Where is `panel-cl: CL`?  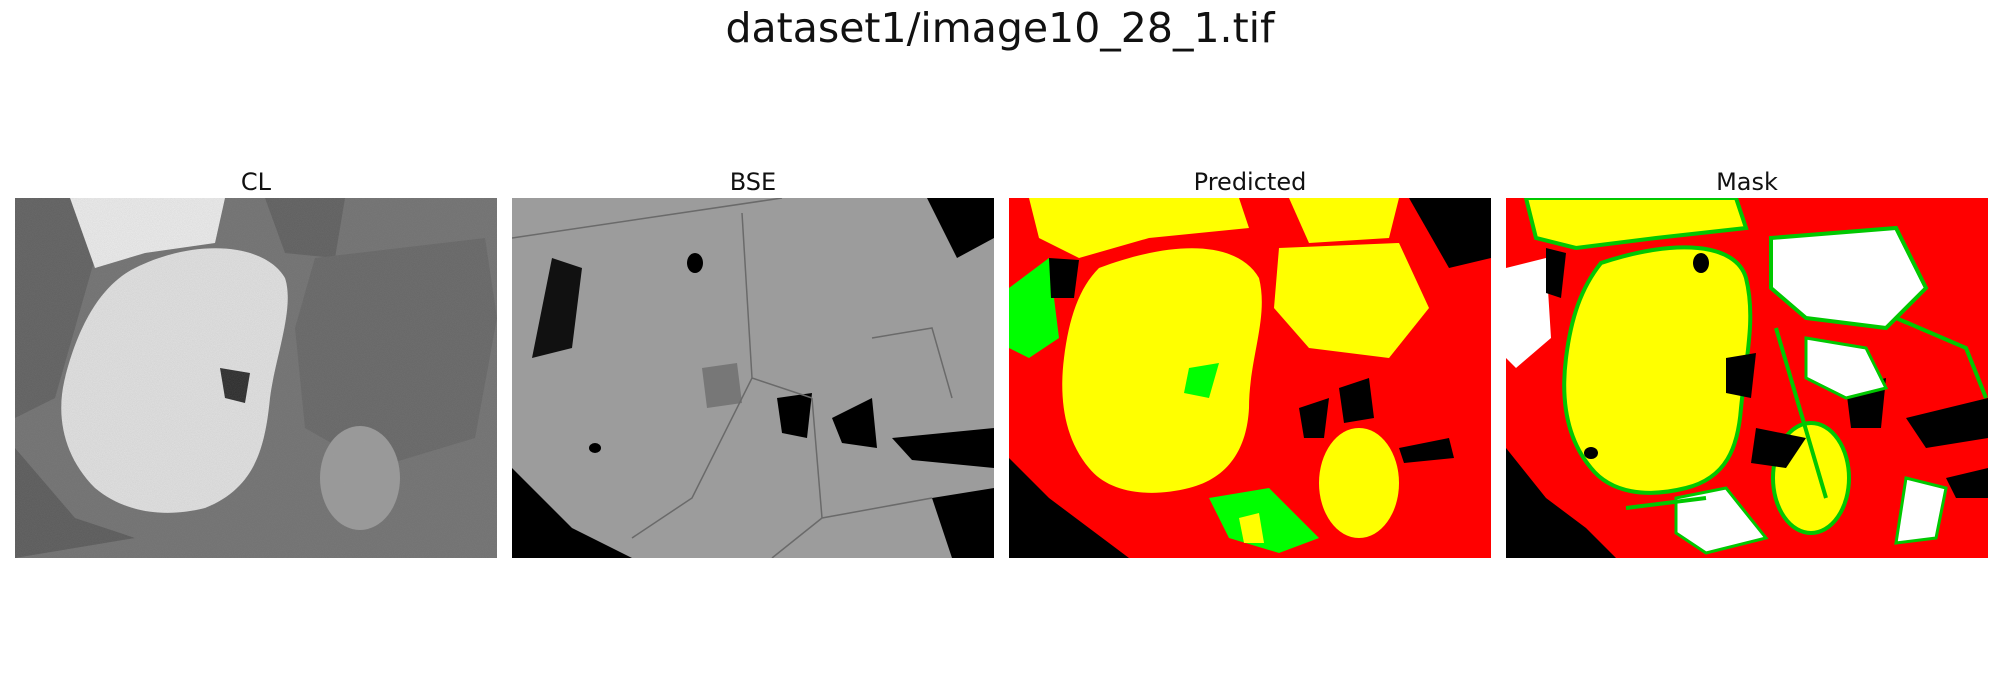 panel-cl: CL is located at coordinates (256, 362).